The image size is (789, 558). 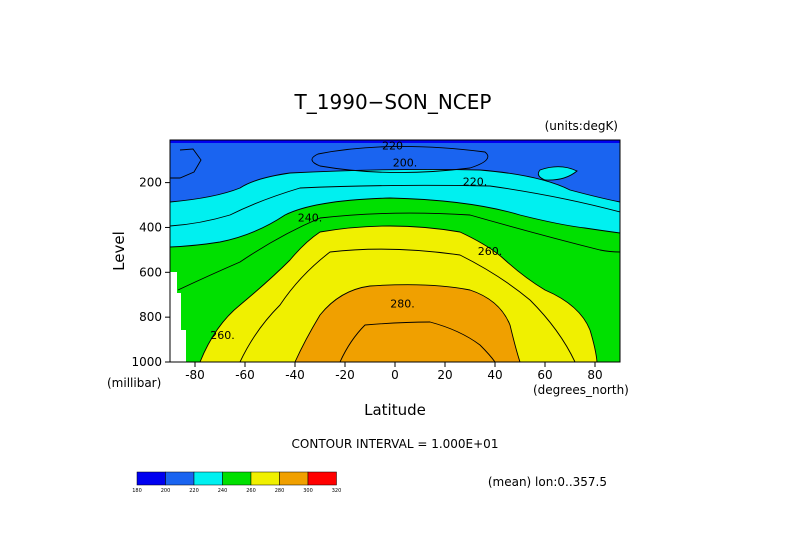 What do you see at coordinates (547, 482) in the screenshot?
I see `field-description: (mean) lon:0..357.5` at bounding box center [547, 482].